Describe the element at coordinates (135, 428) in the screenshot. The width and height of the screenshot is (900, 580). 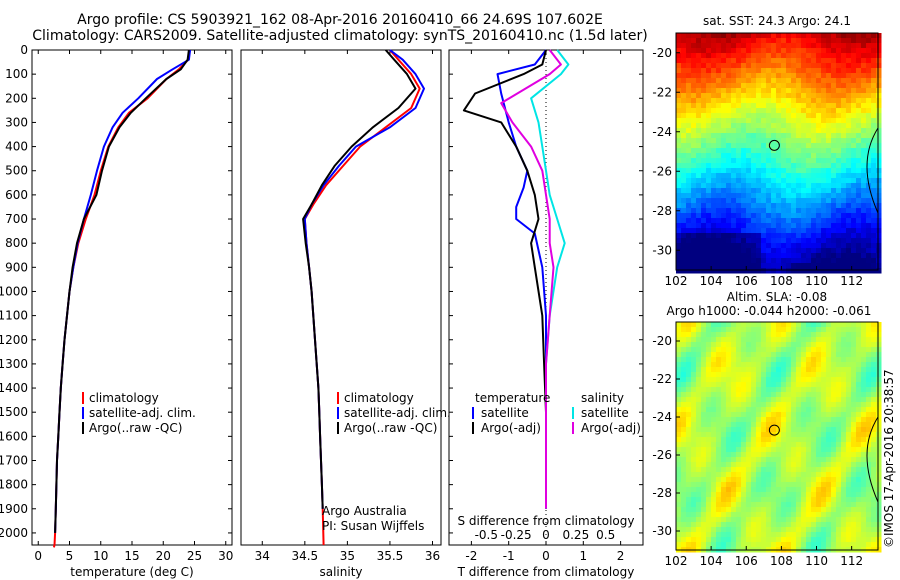
I see `legend-label: Argo(..raw -QC)` at that location.